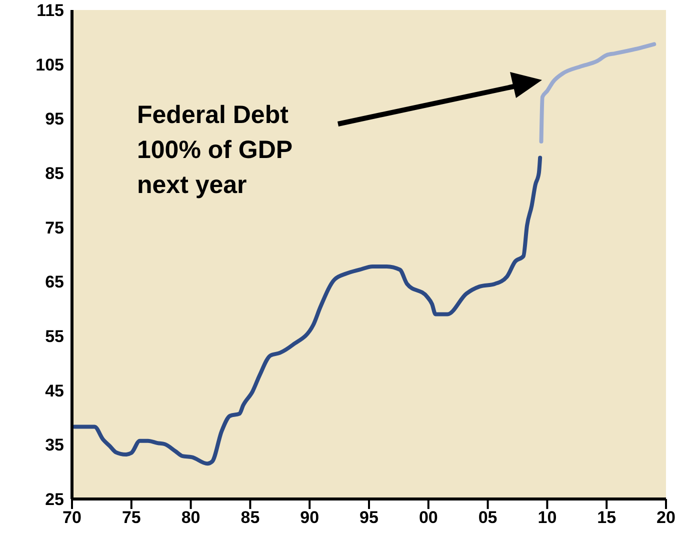  I want to click on y-tick-label: 35, so click(54, 445).